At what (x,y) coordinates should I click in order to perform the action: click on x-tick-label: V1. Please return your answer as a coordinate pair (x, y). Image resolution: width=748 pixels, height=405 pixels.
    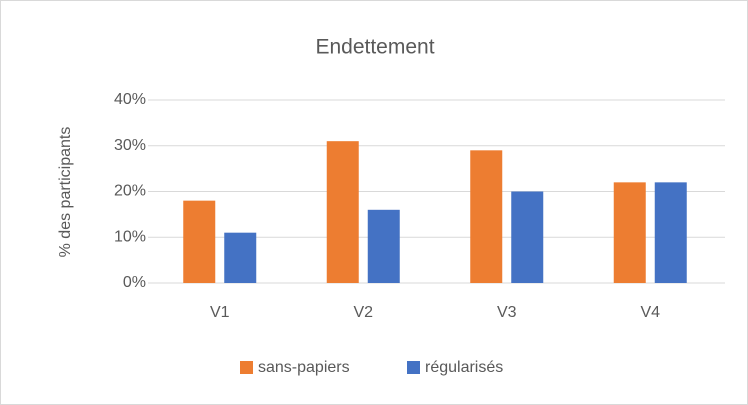
    Looking at the image, I should click on (220, 312).